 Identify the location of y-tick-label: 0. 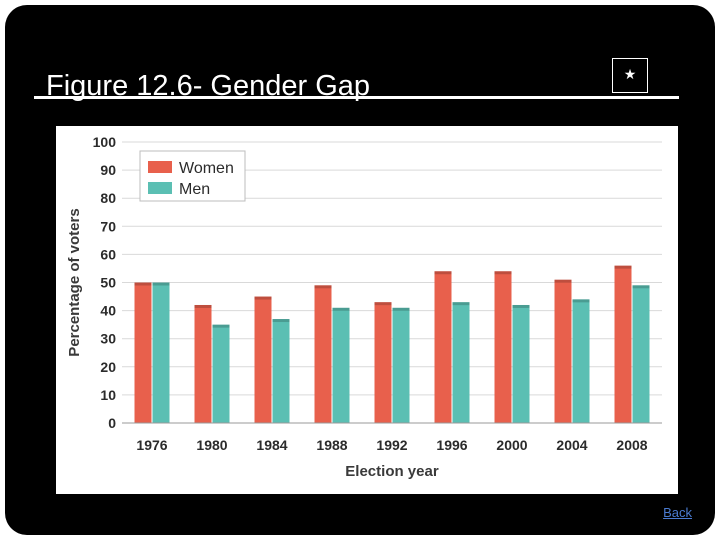
(112, 423).